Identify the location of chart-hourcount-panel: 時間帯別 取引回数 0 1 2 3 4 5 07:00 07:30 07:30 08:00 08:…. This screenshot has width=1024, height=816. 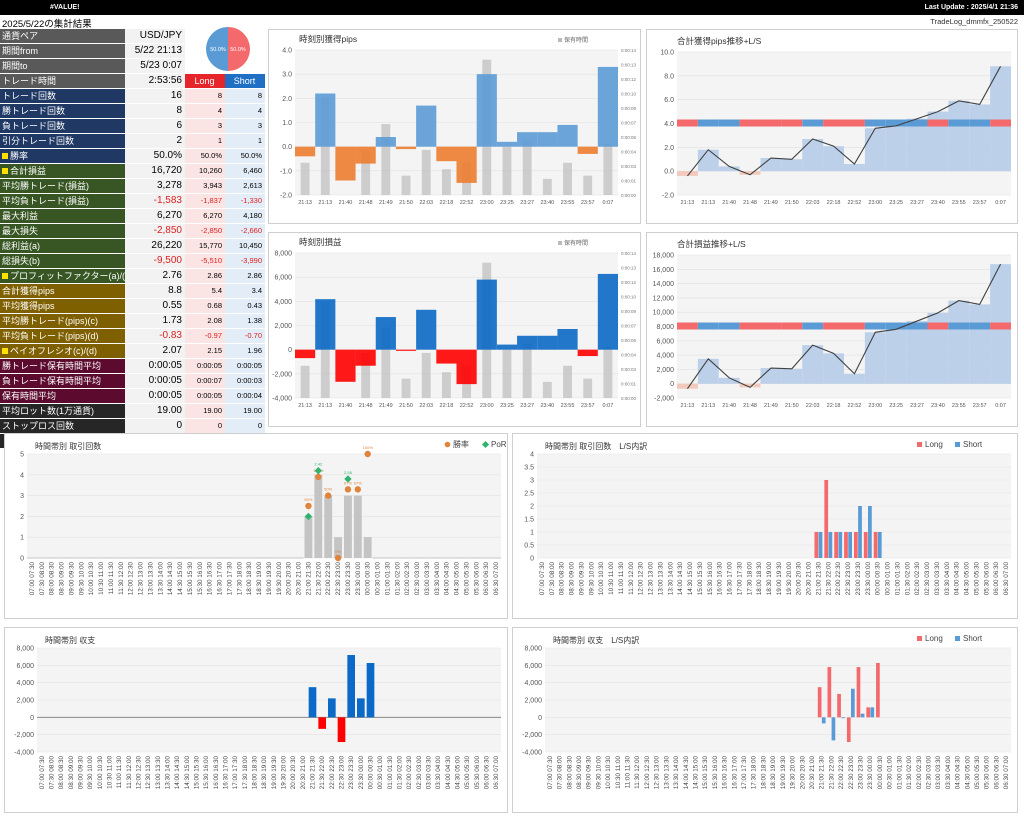
(256, 526).